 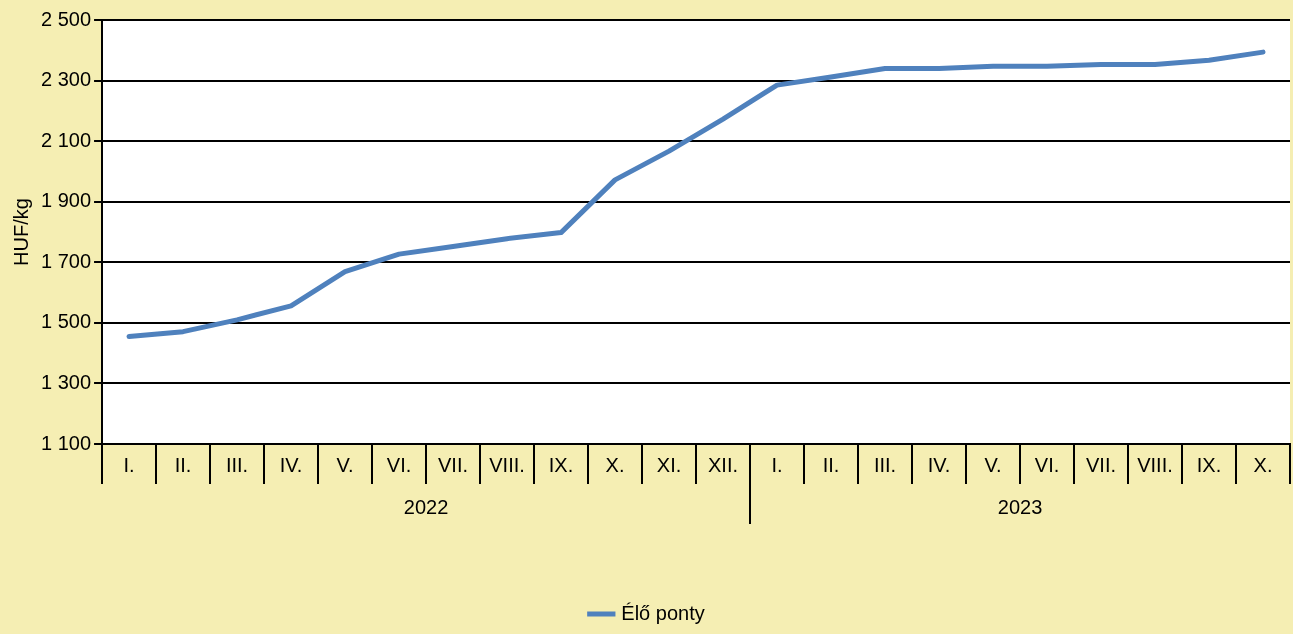 I want to click on y-tick-label: 1 300, so click(x=66, y=381).